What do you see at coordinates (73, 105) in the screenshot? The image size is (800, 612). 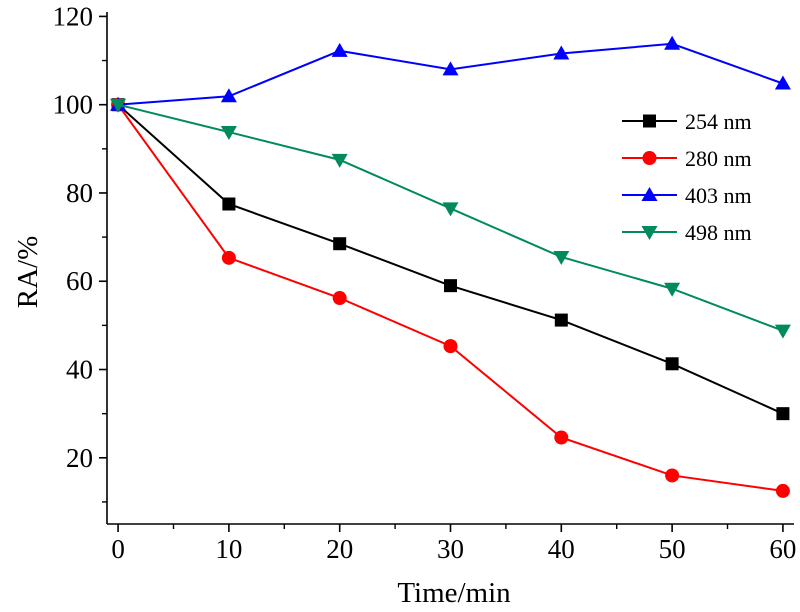 I see `y-tick-label: 100` at bounding box center [73, 105].